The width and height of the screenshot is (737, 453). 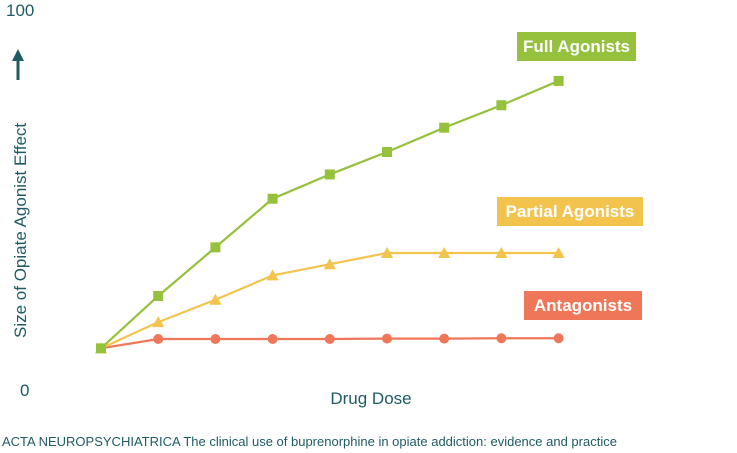 I want to click on legend-partial-agonists: Partial Agonists, so click(x=570, y=211).